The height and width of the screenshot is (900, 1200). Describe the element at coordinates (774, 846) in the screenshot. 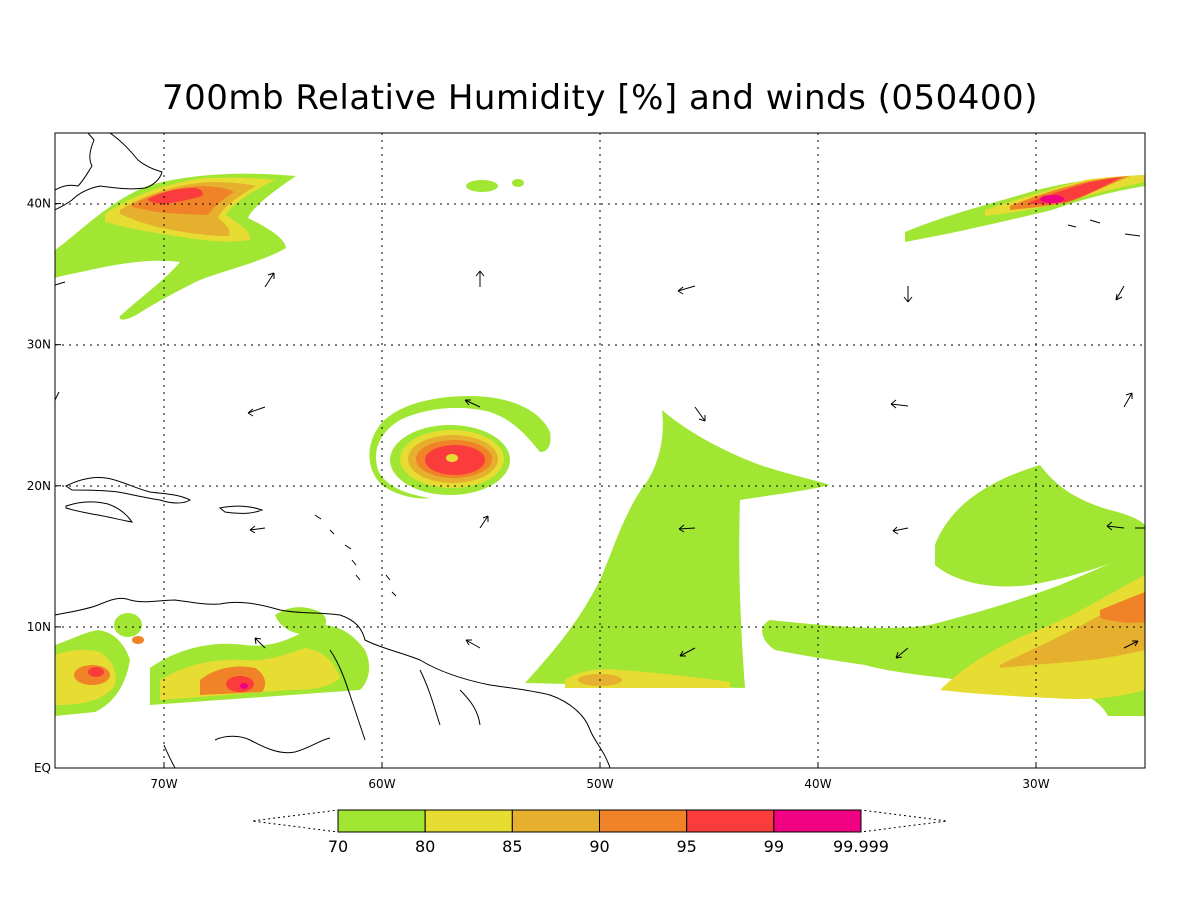

I see `colorbar-level-label: 99` at that location.